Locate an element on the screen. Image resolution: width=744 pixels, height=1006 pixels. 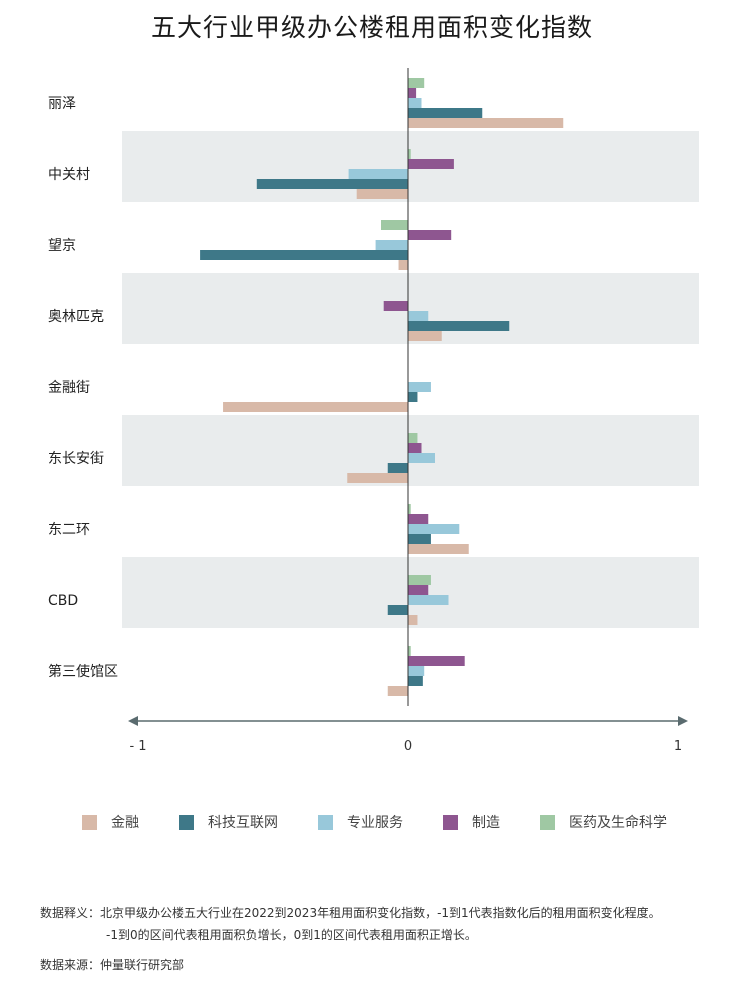
legend-item: 制造 is located at coordinates (471, 822).